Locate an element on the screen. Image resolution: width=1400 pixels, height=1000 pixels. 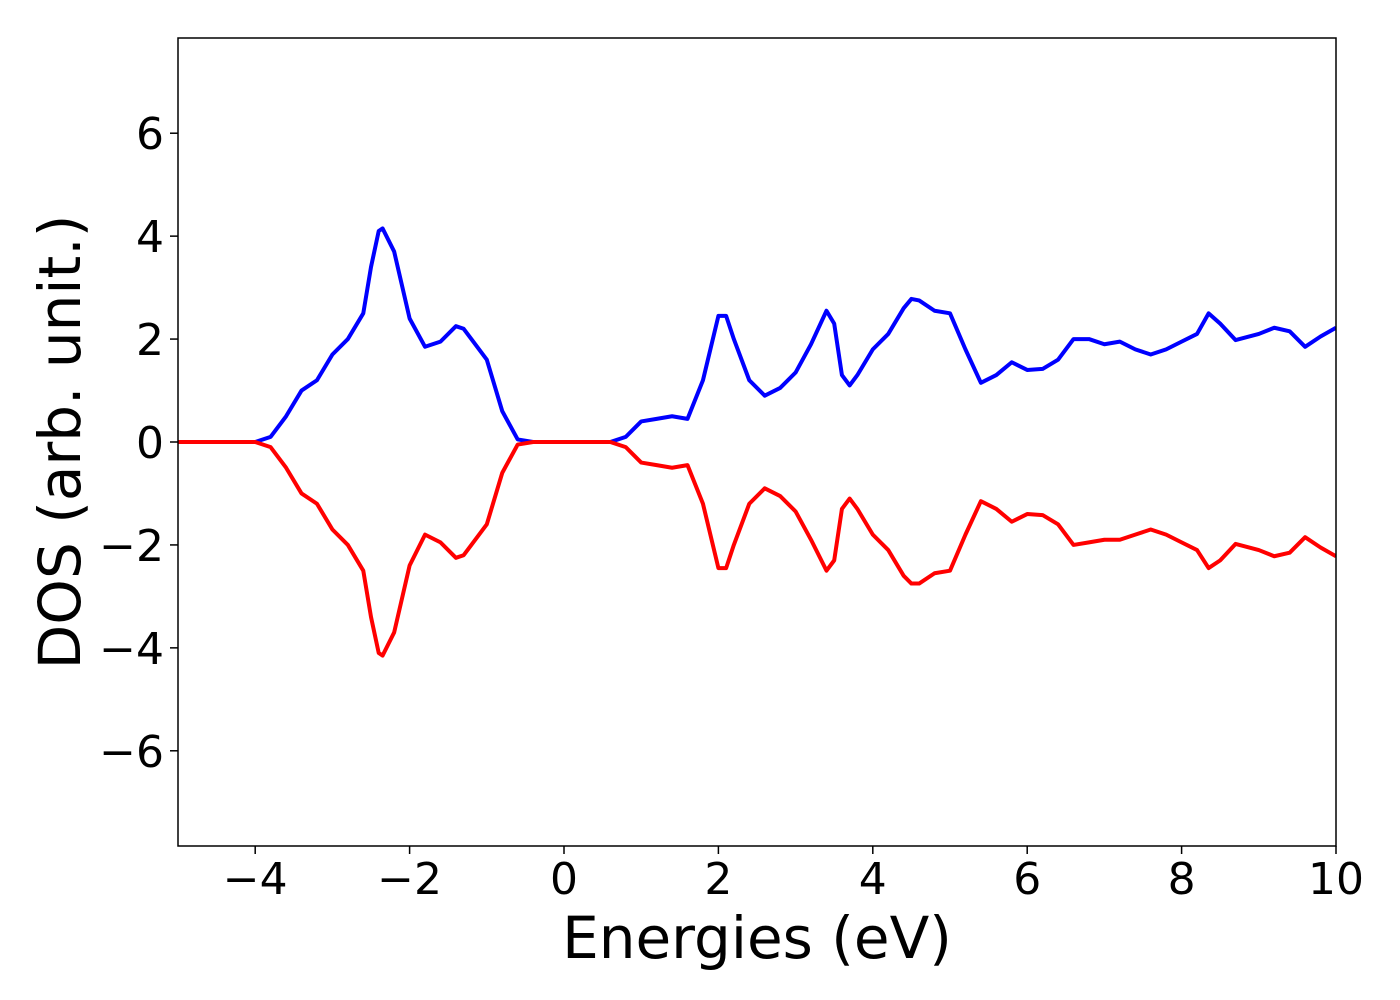
y-tick-label: −6 is located at coordinates (131, 752).